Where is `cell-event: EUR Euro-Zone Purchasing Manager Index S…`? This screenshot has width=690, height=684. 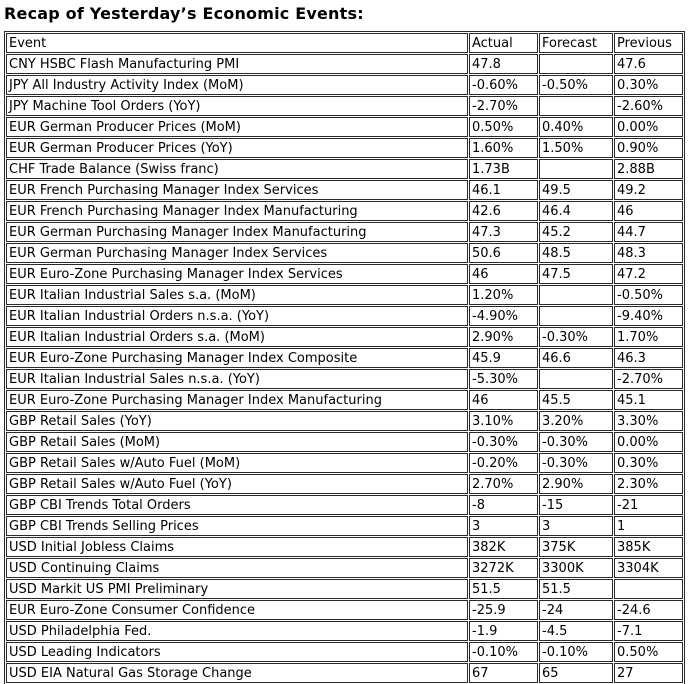 cell-event: EUR Euro-Zone Purchasing Manager Index S… is located at coordinates (237, 274).